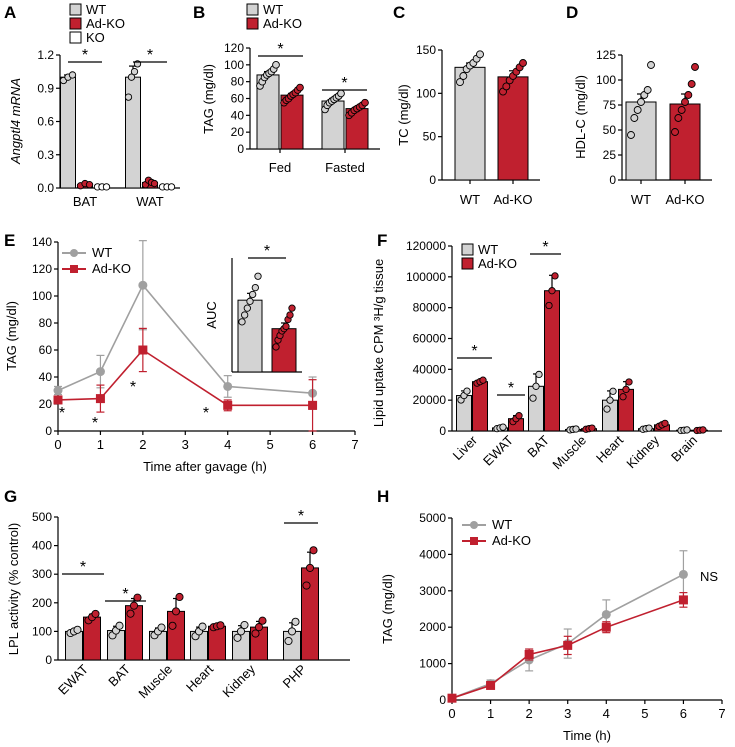 Image resolution: width=735 pixels, height=747 pixels. What do you see at coordinates (234, 65) in the screenshot?
I see `panel-b-y-tick-label: 100` at bounding box center [234, 65].